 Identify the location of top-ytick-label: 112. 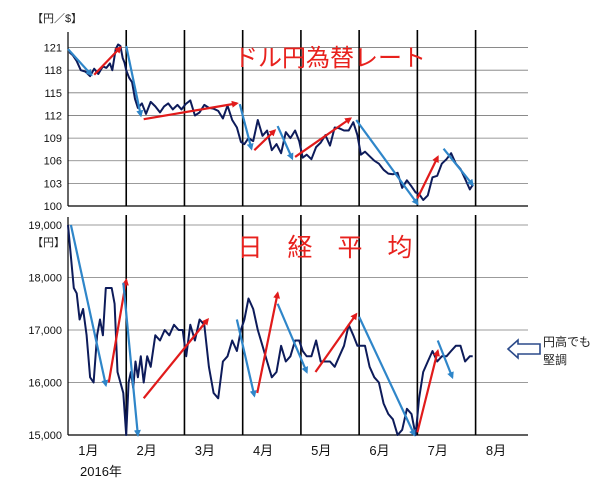
(53, 116).